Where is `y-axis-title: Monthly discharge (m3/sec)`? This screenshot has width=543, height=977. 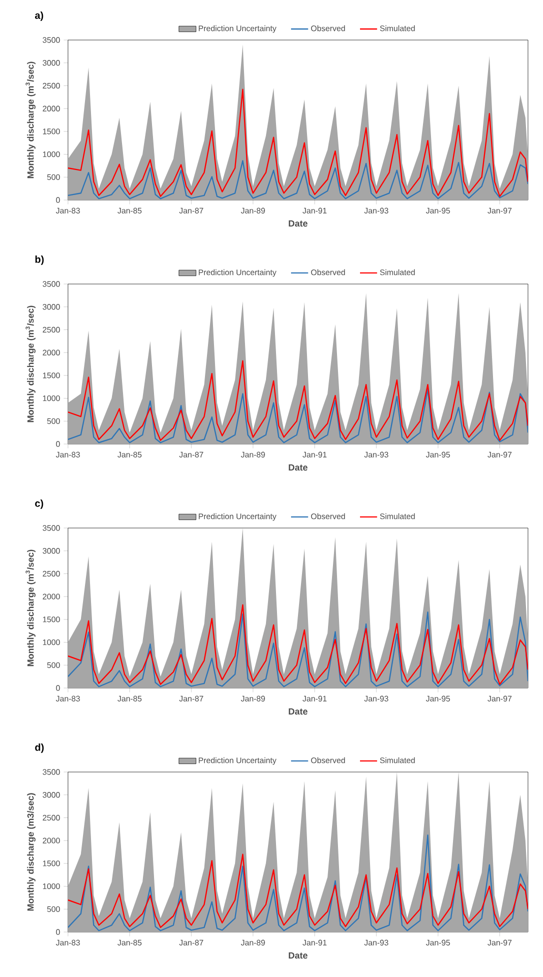 y-axis-title: Monthly discharge (m3/sec) is located at coordinates (31, 852).